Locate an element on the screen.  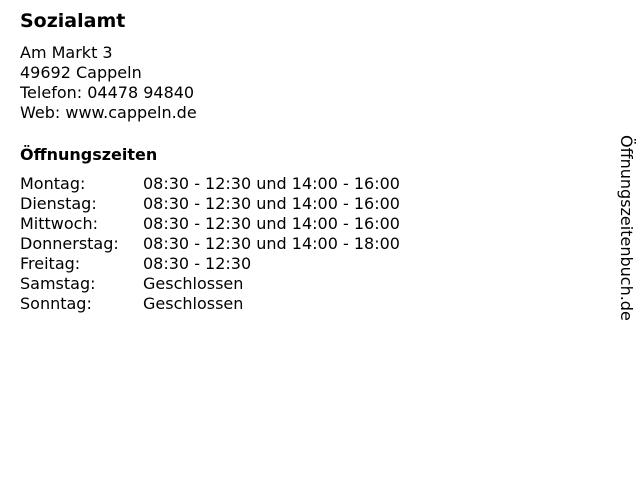
hours-row: Mittwoch: 08:30 - 12:30 und 14:00 - 16:00 is located at coordinates (210, 224).